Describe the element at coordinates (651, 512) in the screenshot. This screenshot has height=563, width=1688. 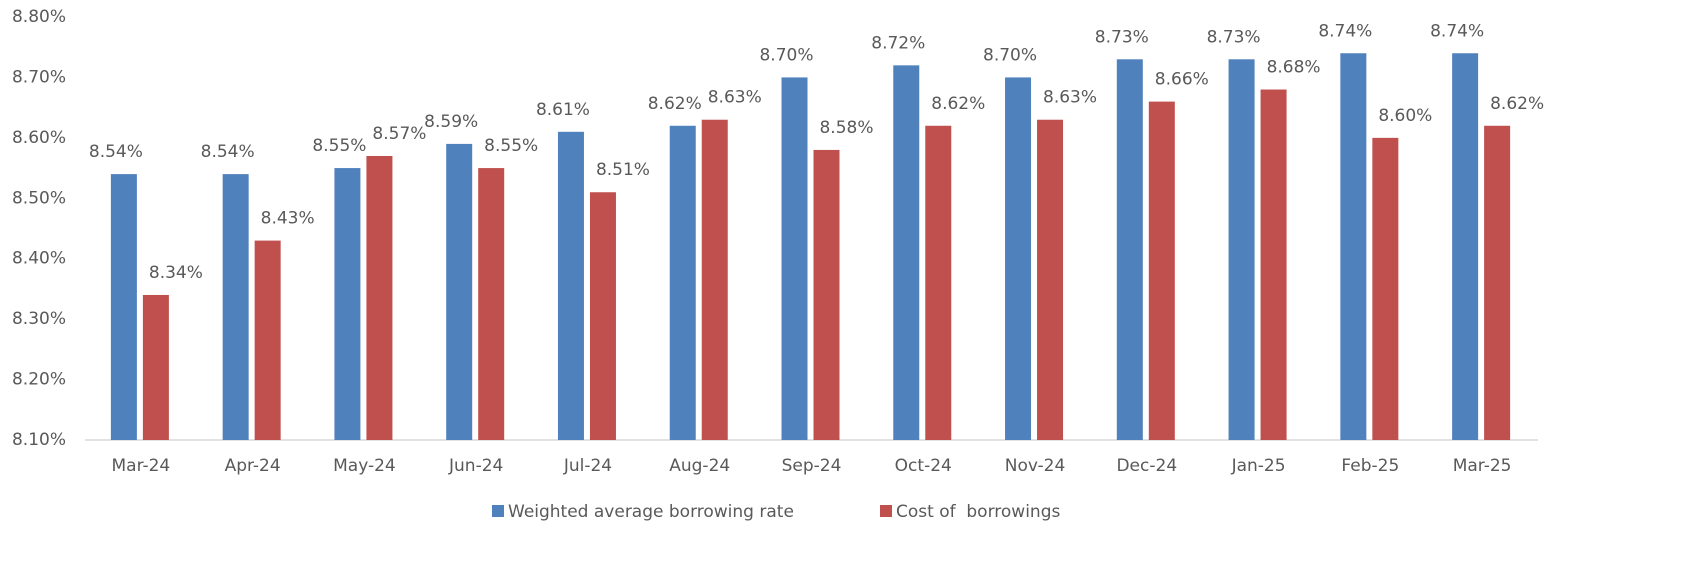
I see `legend-label: Weighted average borrowing rate` at that location.